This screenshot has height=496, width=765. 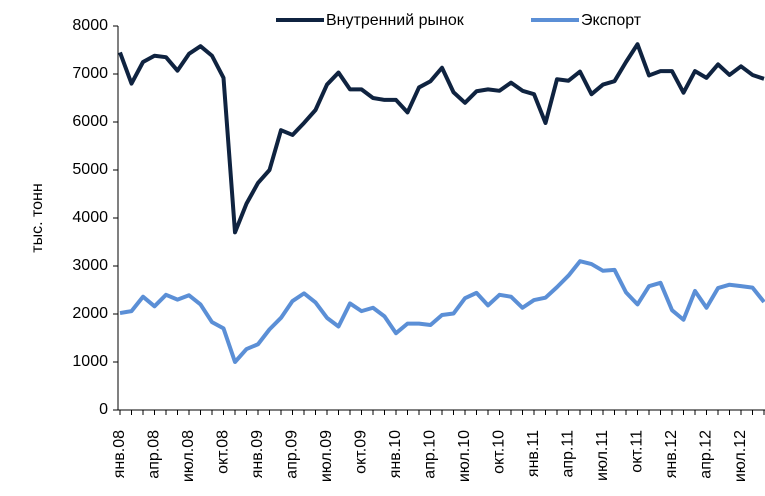 I want to click on x-tick-label: июл.10, so click(x=464, y=456).